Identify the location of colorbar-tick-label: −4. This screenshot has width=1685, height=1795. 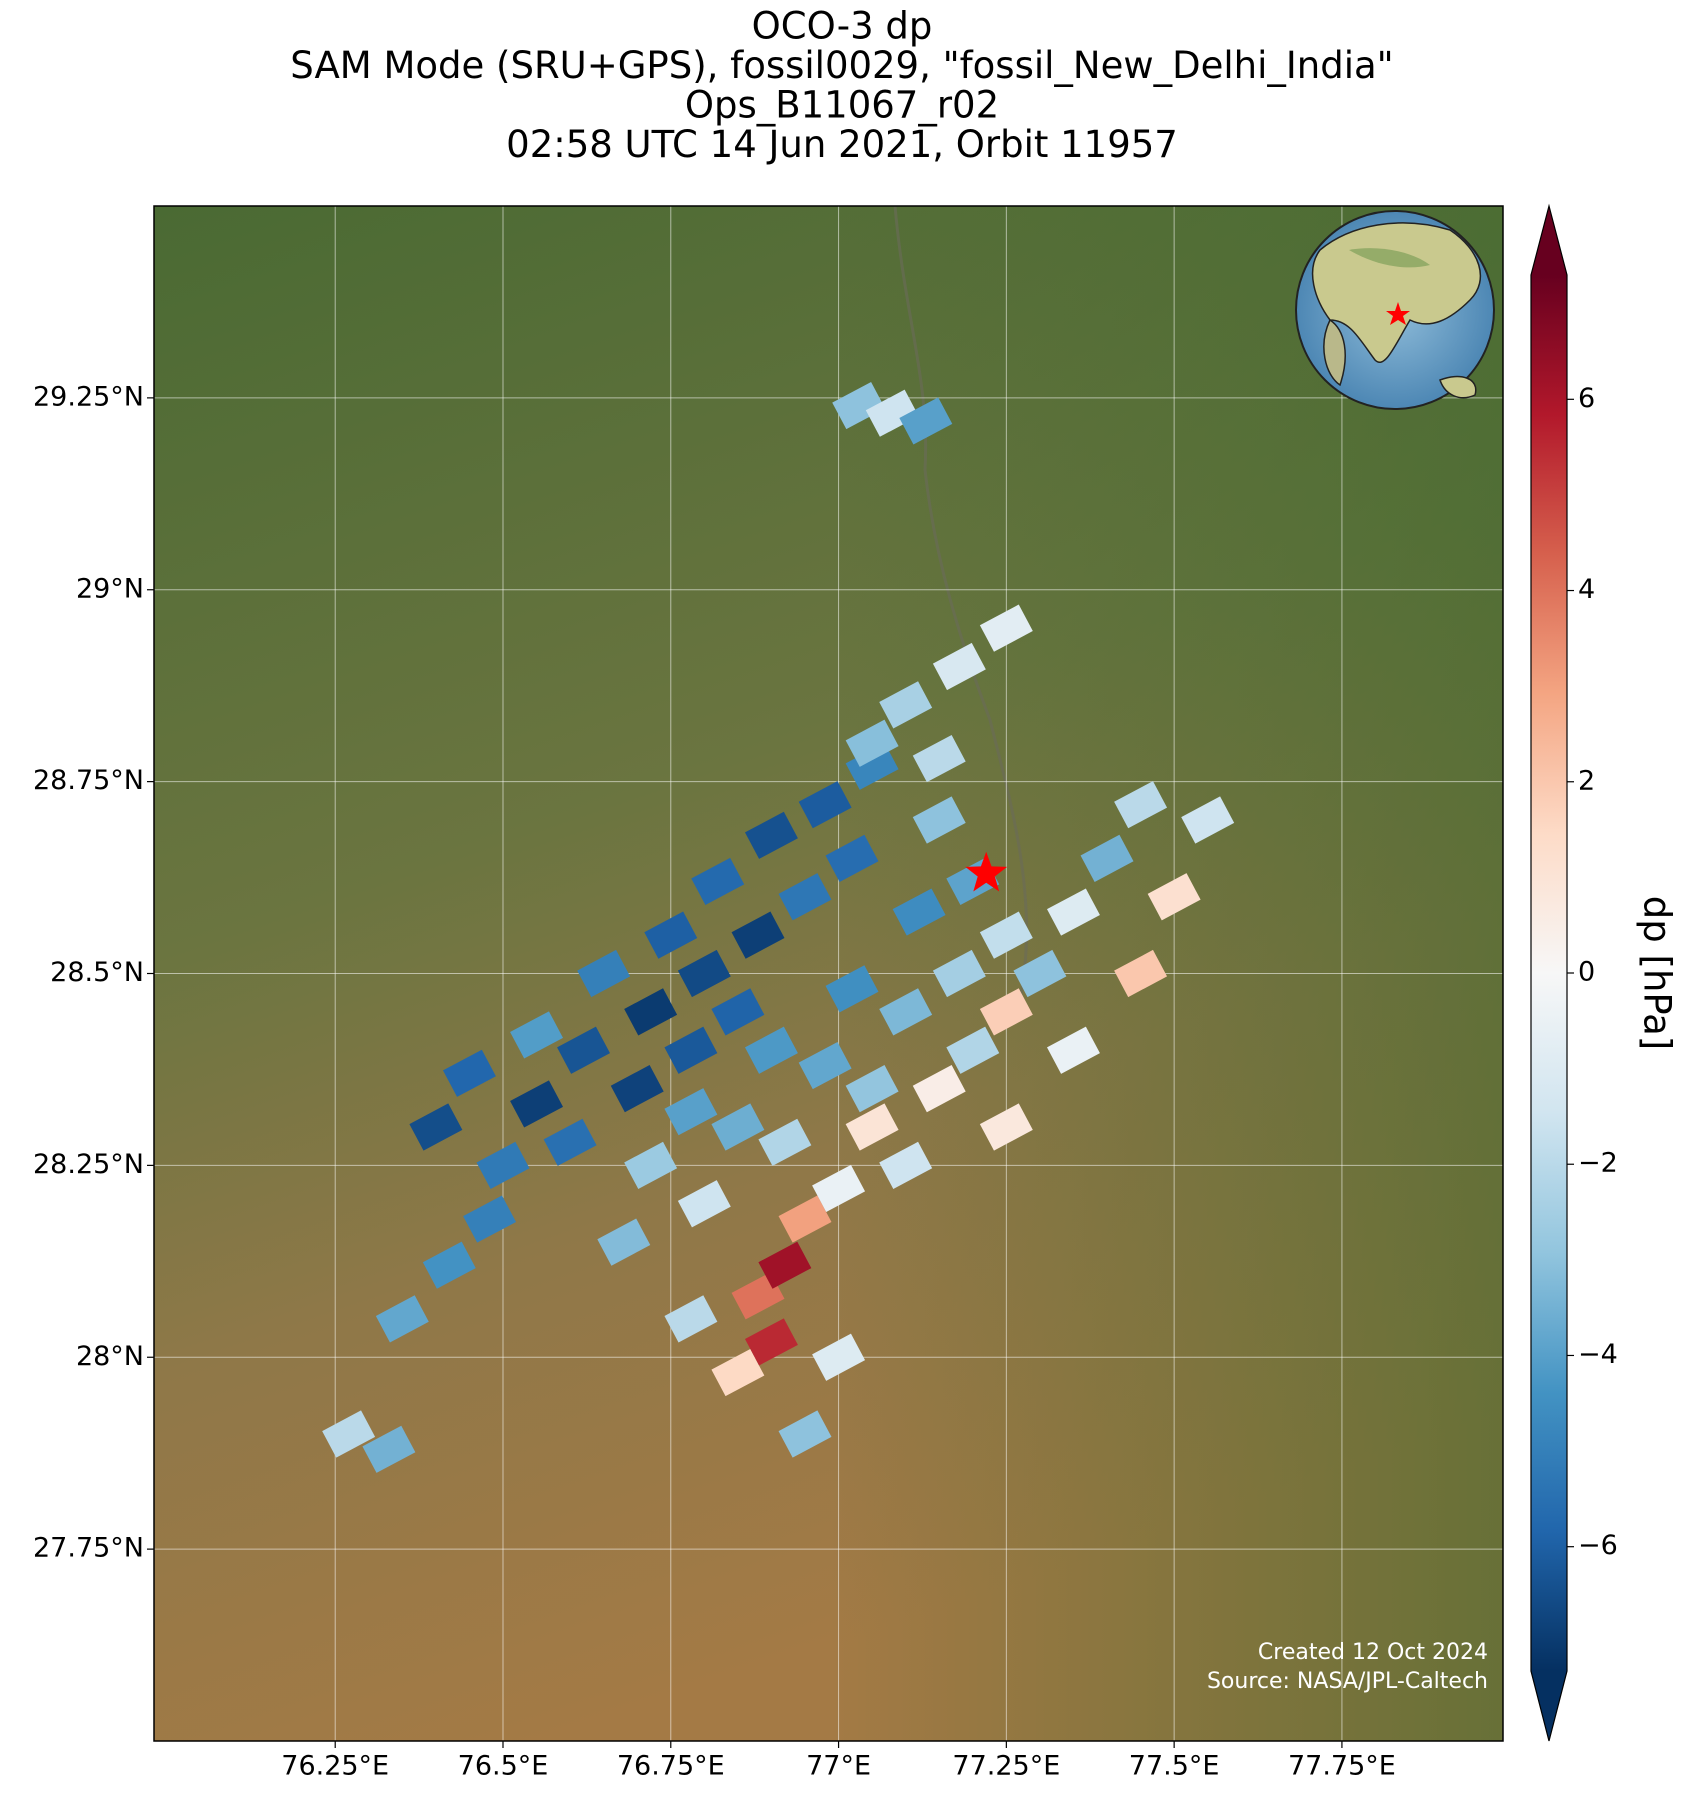
(1598, 1354).